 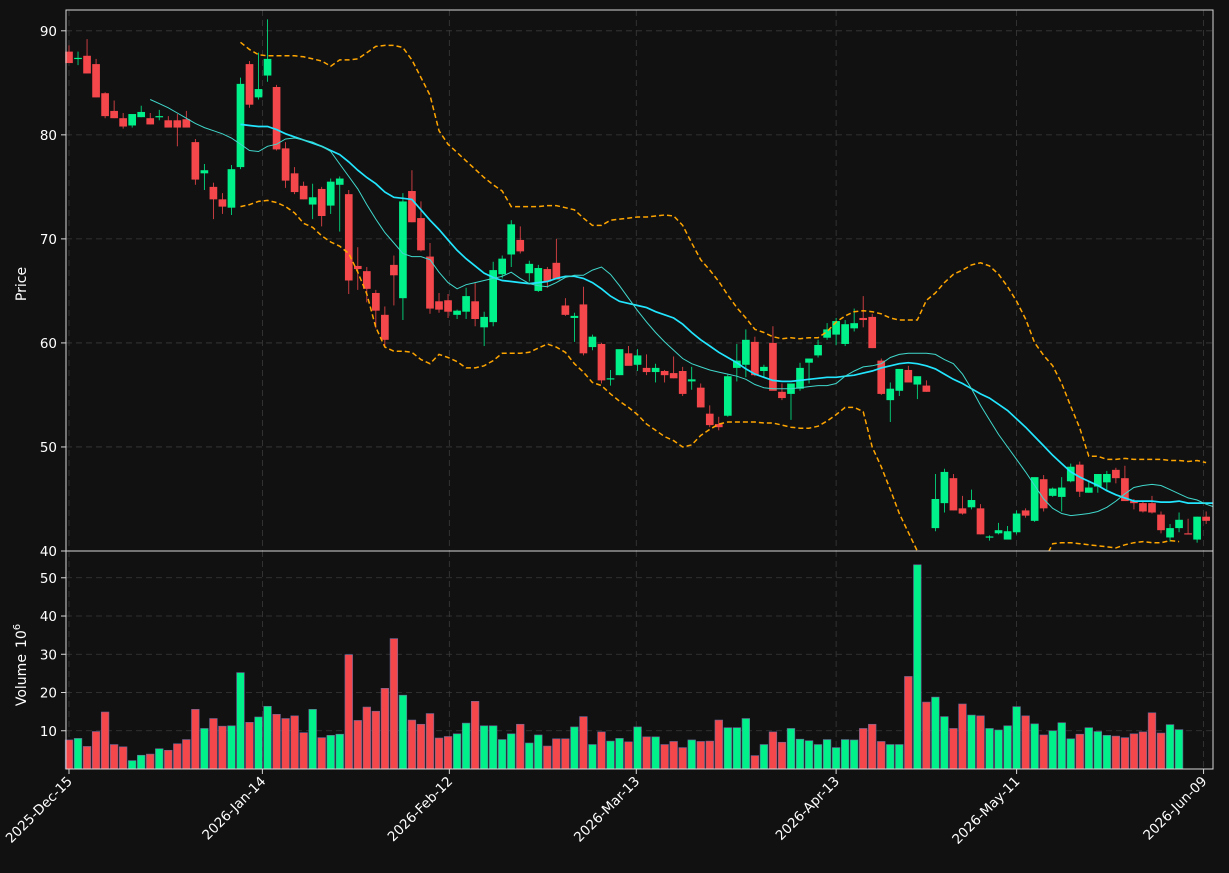 What do you see at coordinates (39, 810) in the screenshot?
I see `x-tick-label: 2025-Dec-15` at bounding box center [39, 810].